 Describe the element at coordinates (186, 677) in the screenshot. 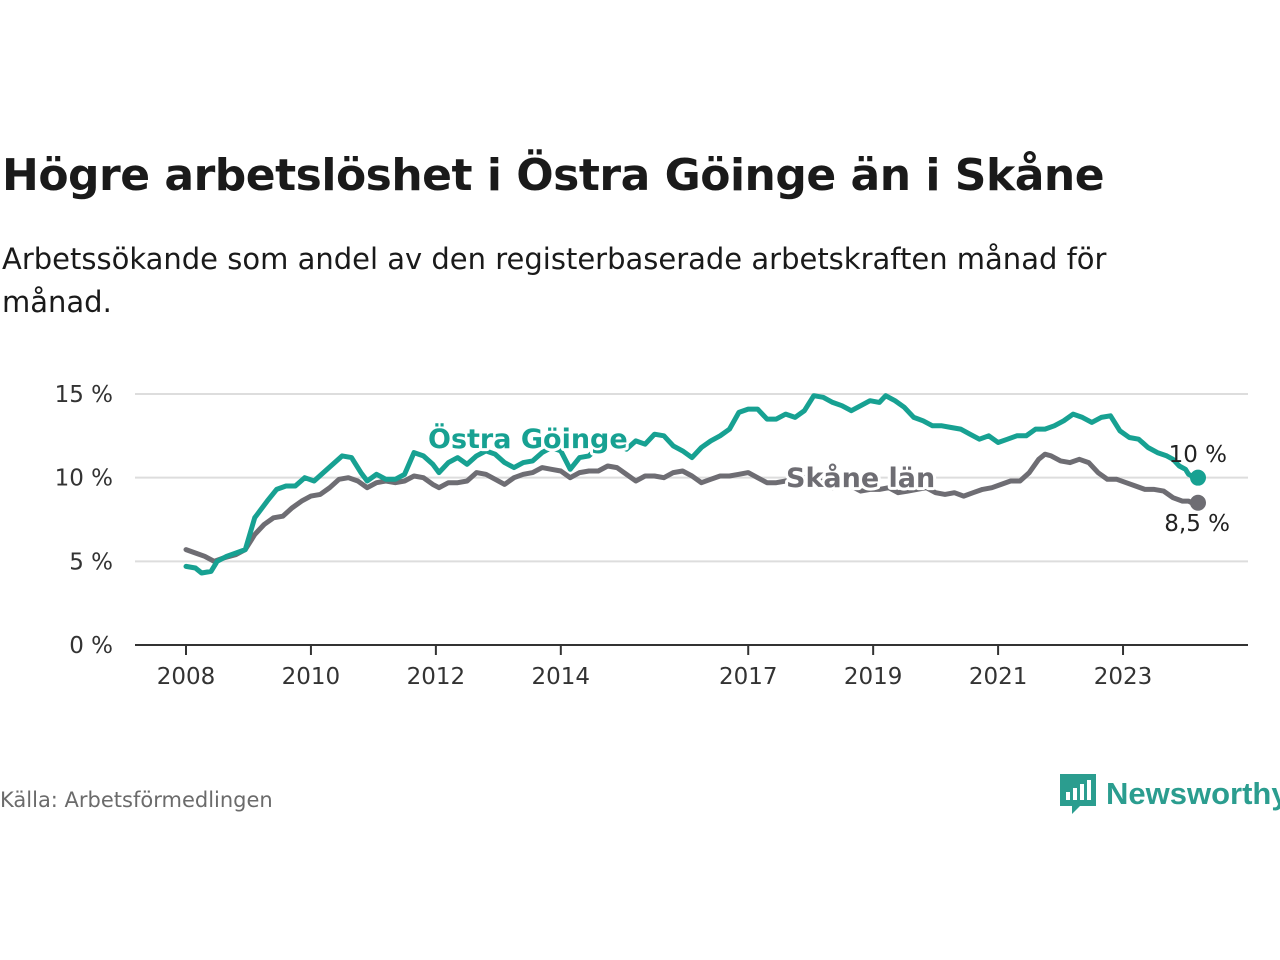

I see `x-tick-label: 2008` at that location.